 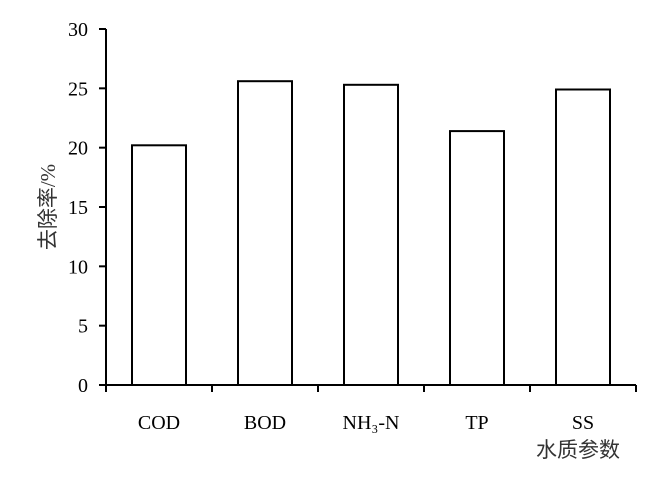 What do you see at coordinates (83, 327) in the screenshot?
I see `y-tick-label-1: 5` at bounding box center [83, 327].